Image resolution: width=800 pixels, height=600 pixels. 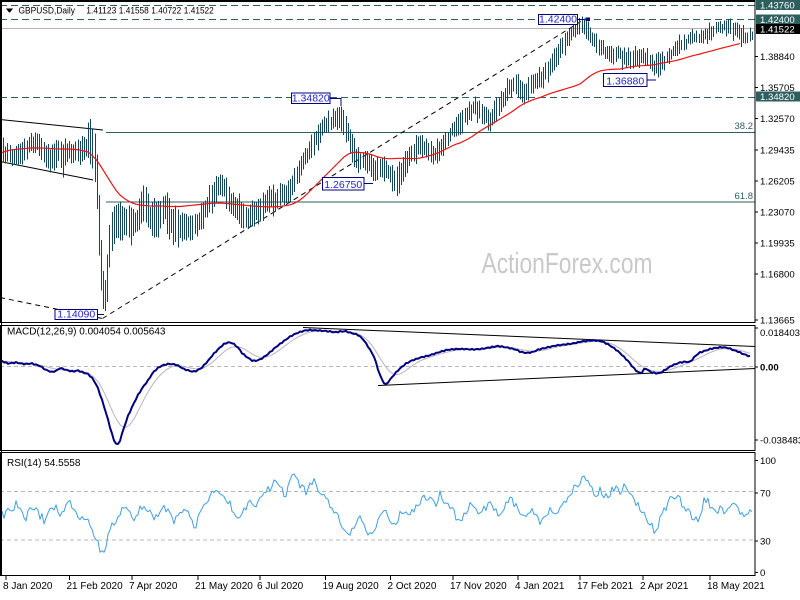 What do you see at coordinates (625, 81) in the screenshot?
I see `svg-text: 1.36880` at bounding box center [625, 81].